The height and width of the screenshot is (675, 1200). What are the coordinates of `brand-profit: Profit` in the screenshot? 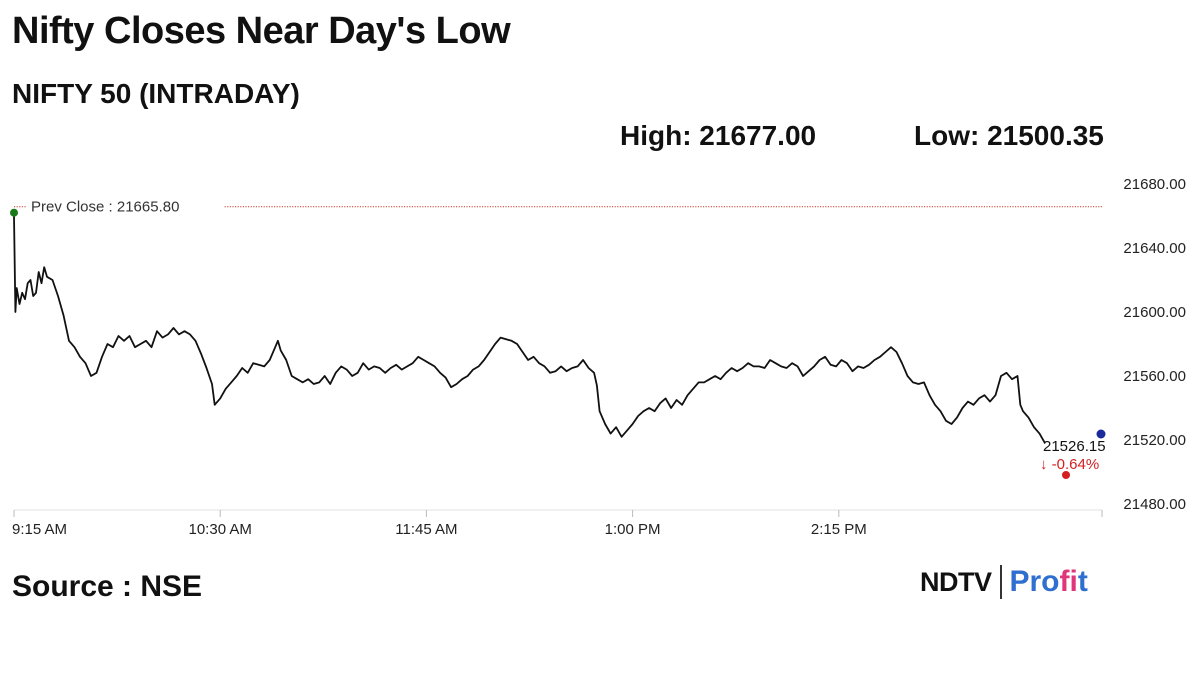 It's located at (1048, 581).